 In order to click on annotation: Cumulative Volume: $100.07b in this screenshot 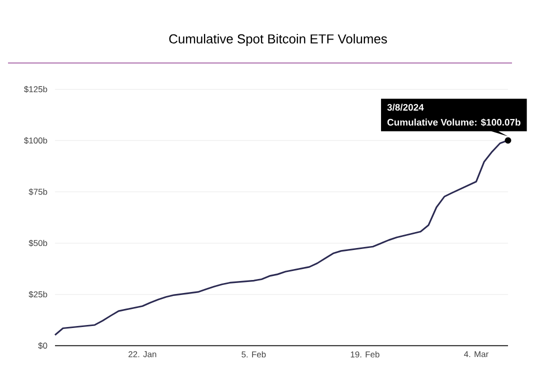, I will do `click(453, 122)`.